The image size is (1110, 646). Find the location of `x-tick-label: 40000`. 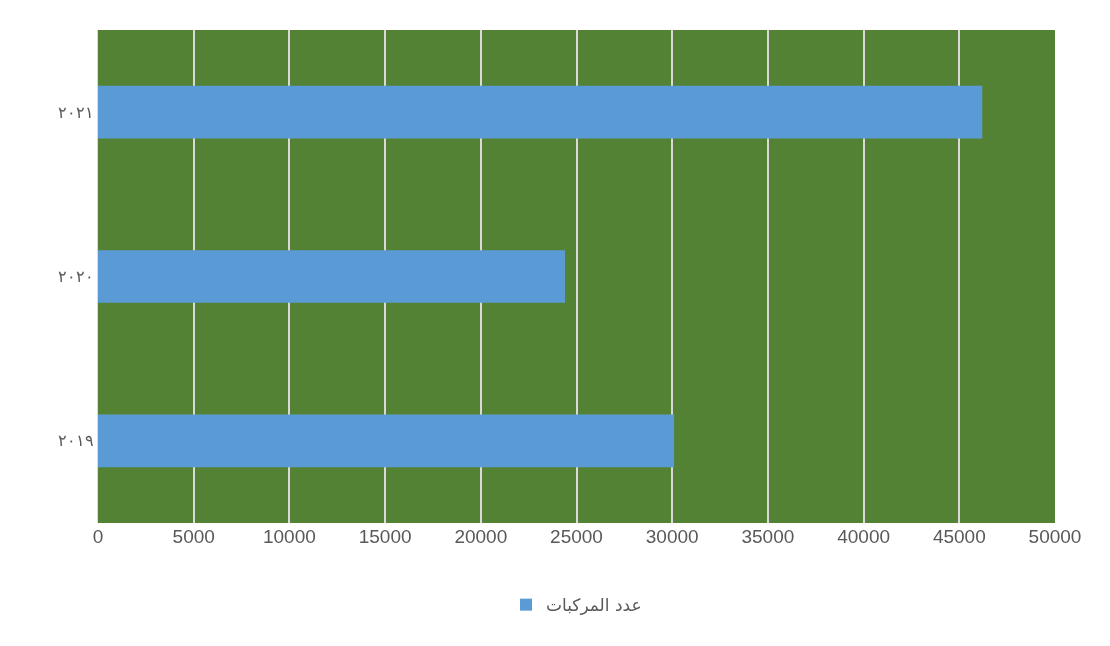

x-tick-label: 40000 is located at coordinates (864, 536).